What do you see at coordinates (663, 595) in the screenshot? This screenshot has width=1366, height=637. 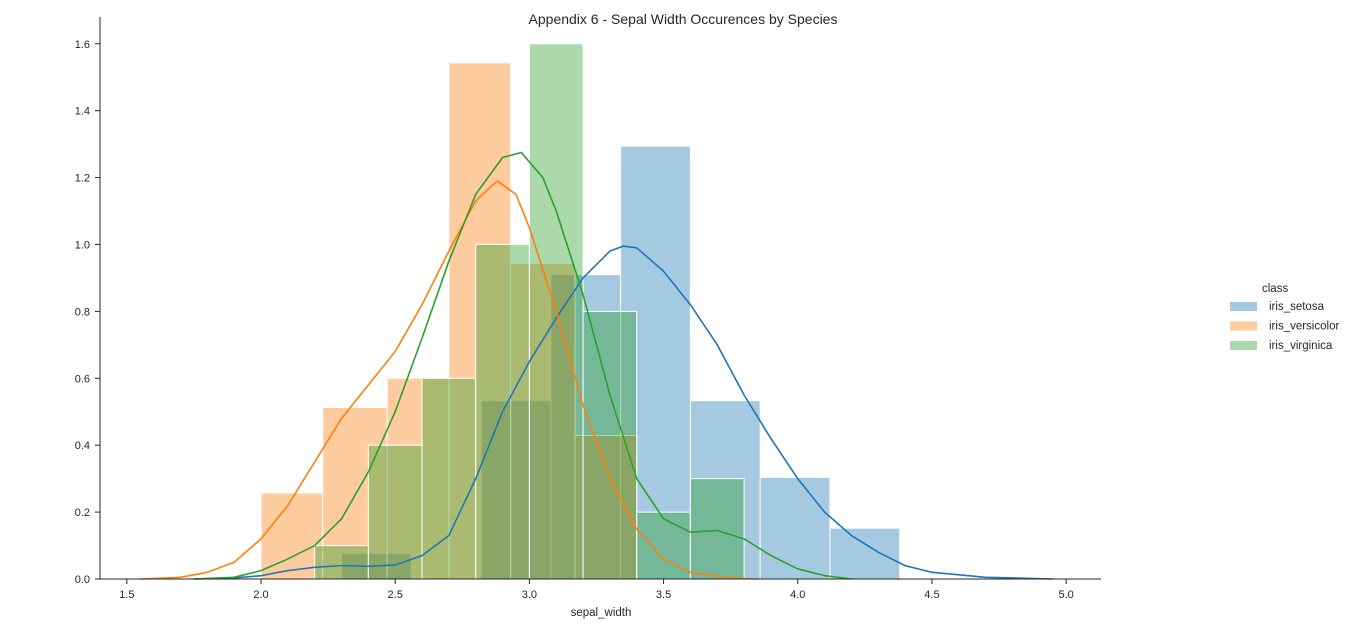 I see `x-tick-label-3.5: 3.5` at bounding box center [663, 595].